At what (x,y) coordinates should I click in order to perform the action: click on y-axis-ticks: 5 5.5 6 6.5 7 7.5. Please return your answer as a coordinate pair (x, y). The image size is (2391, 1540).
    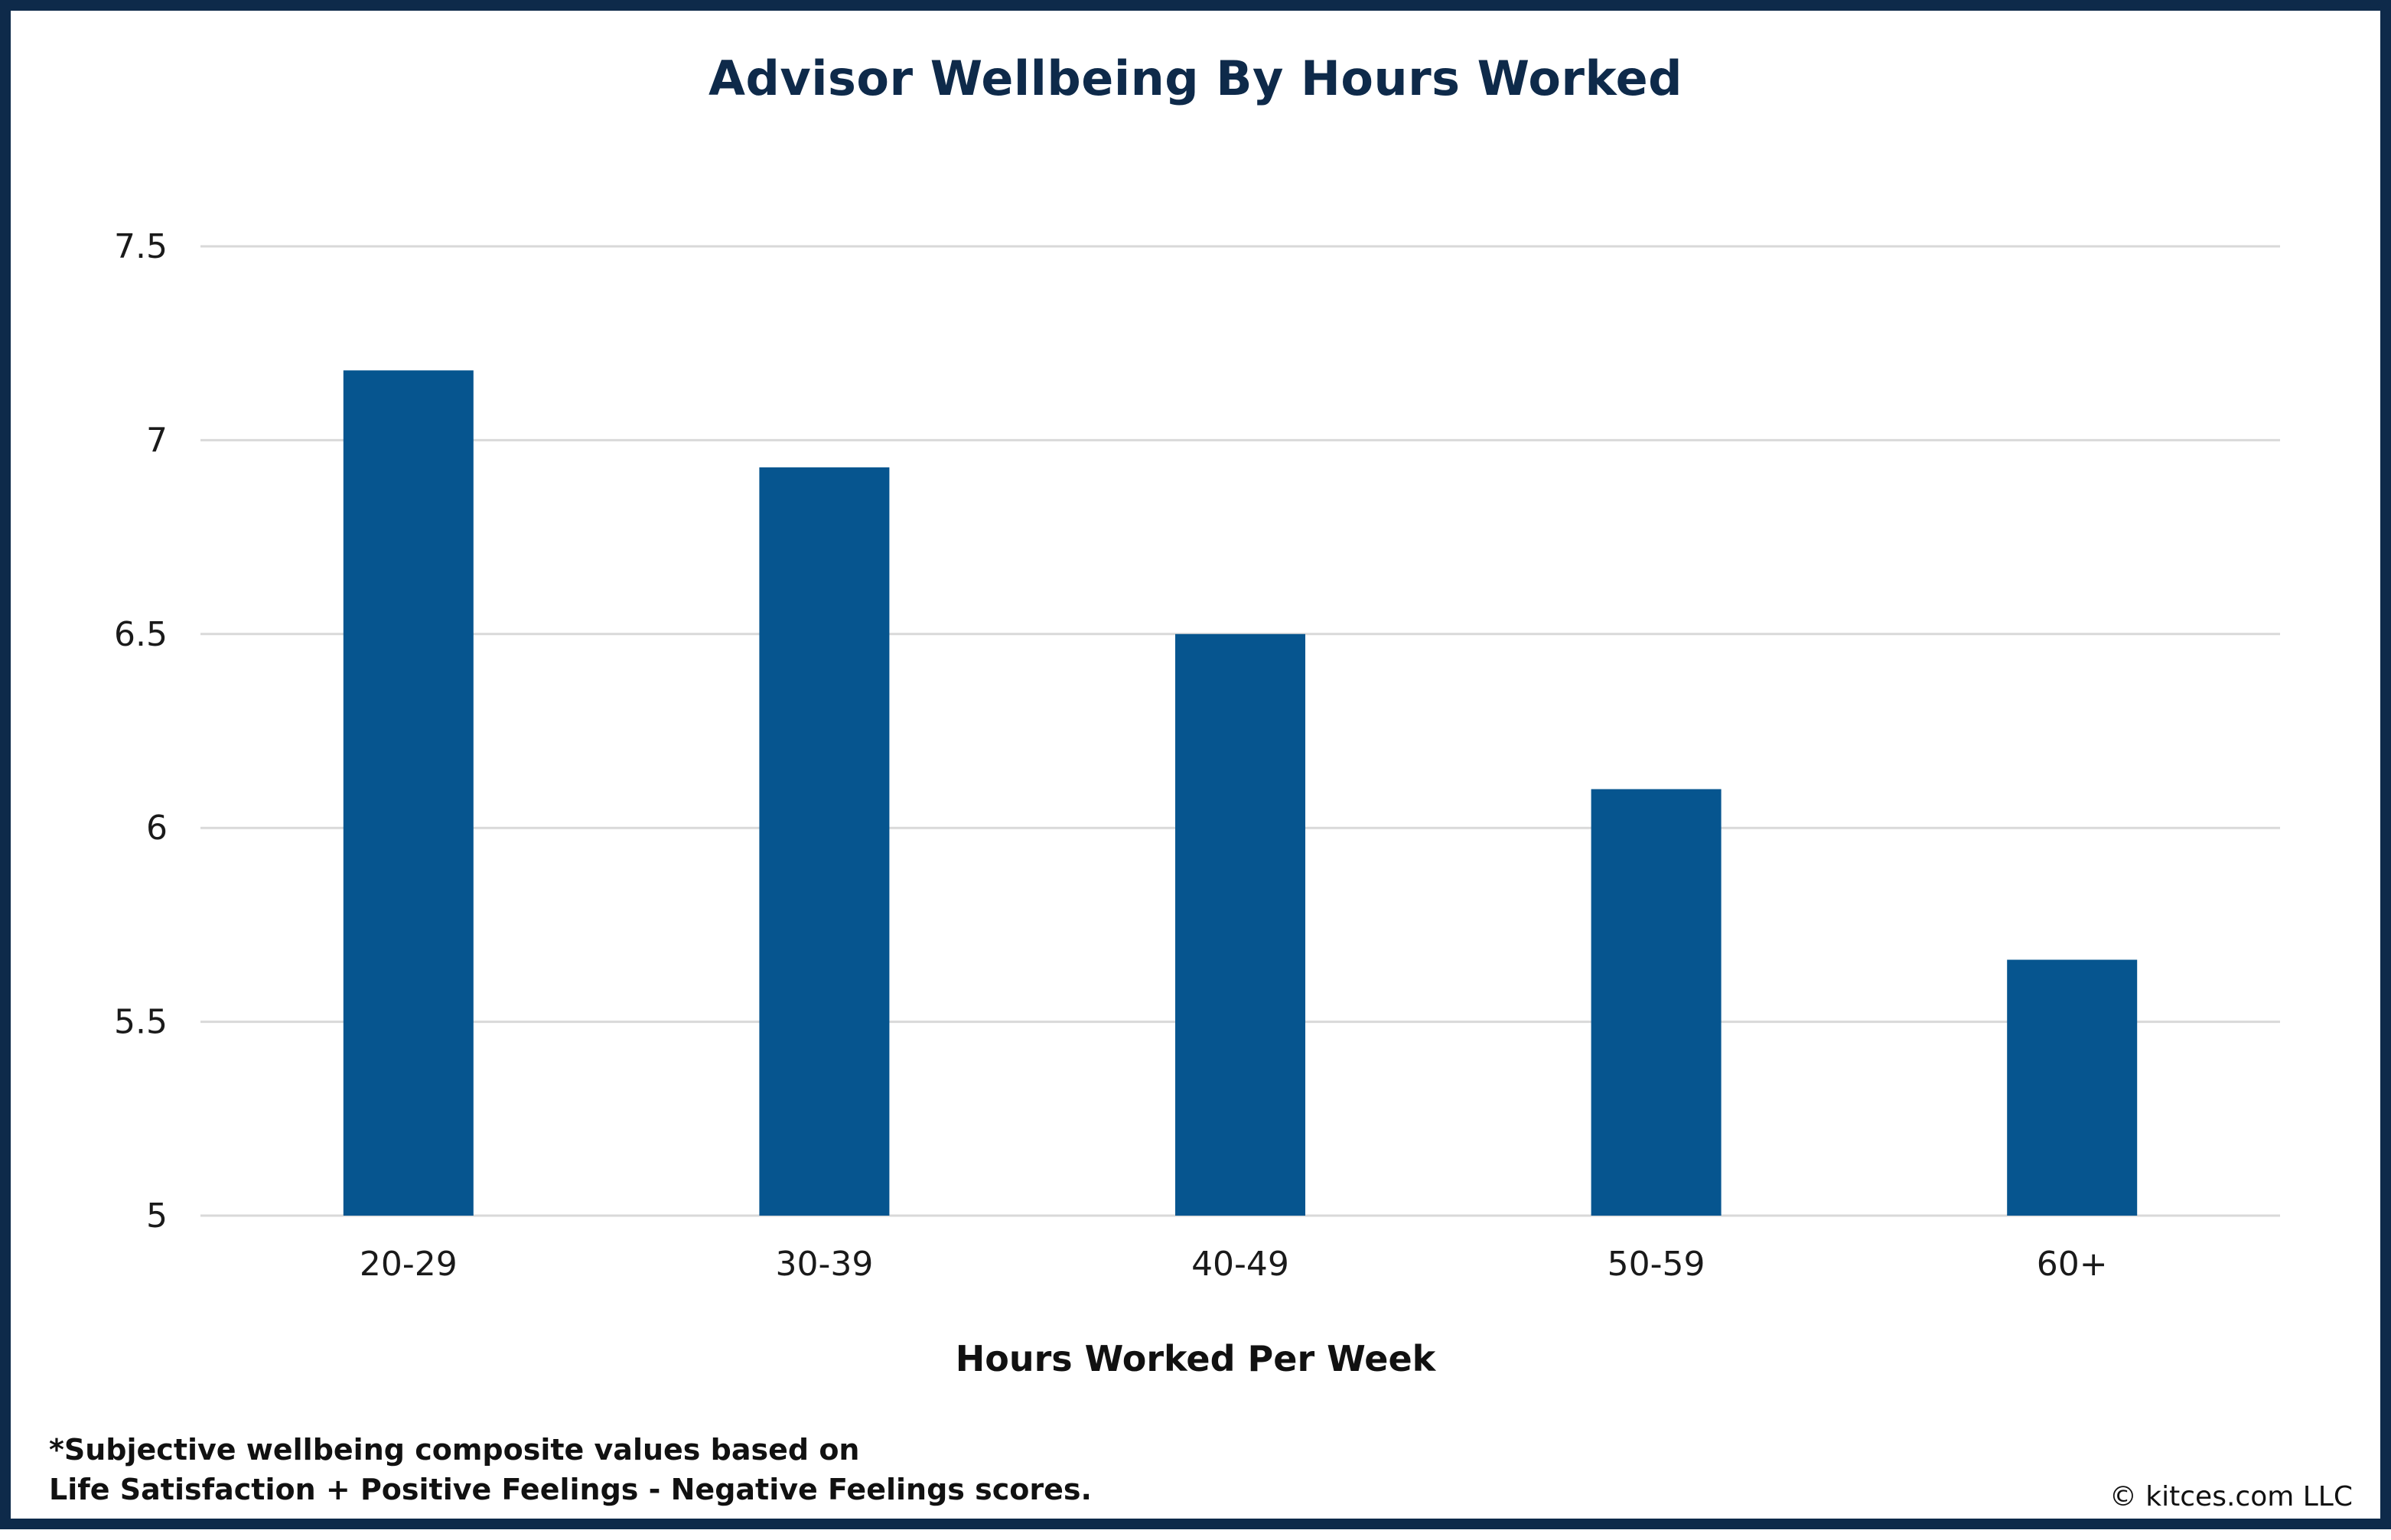
    Looking at the image, I should click on (141, 731).